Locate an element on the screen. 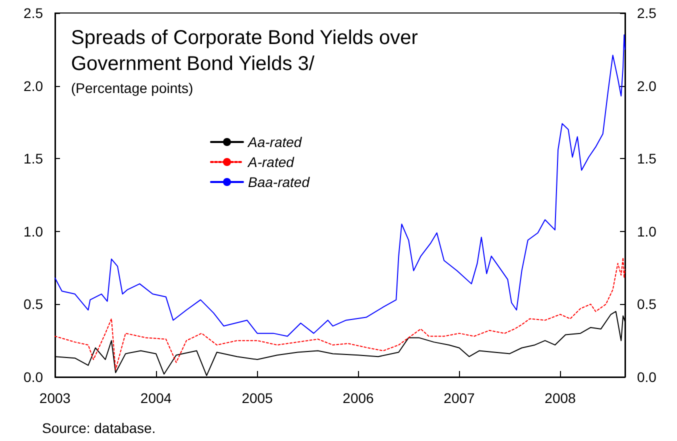 Image resolution: width=677 pixels, height=441 pixels. y-tick-label: 2.5 is located at coordinates (34, 13).